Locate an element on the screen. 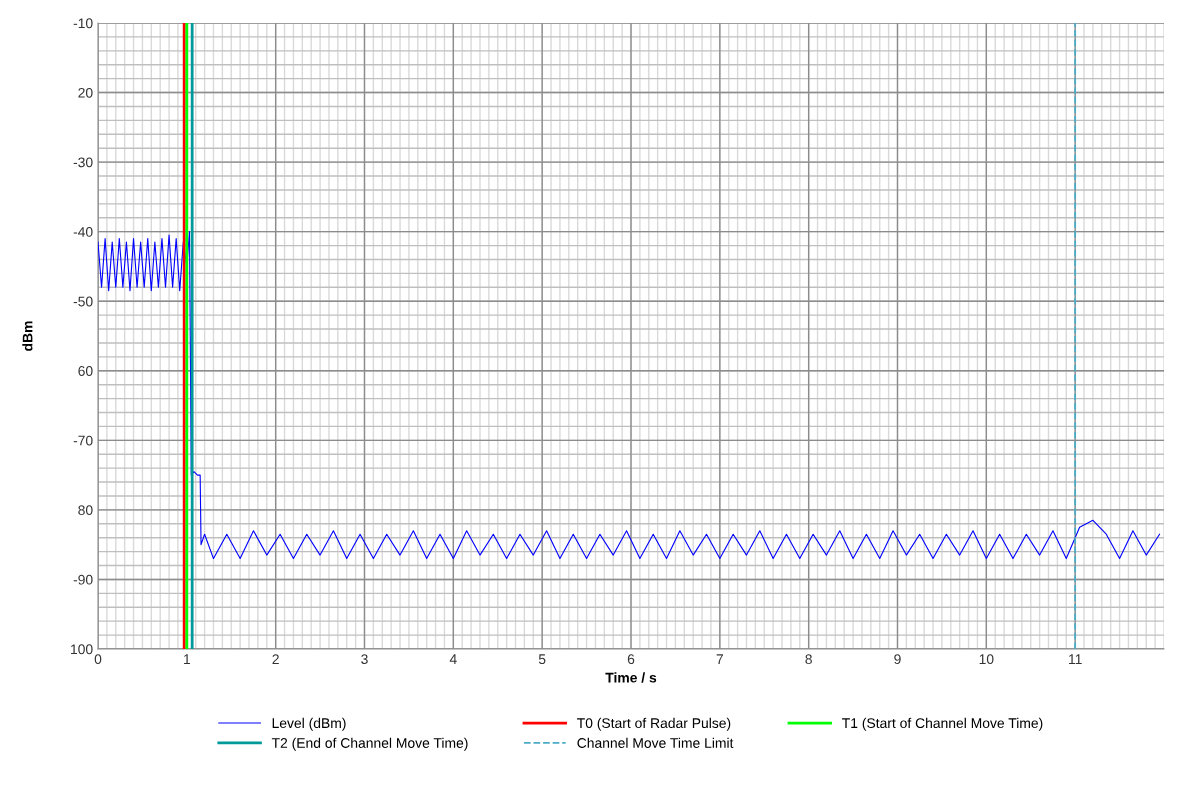  x-tick-label: 5 is located at coordinates (542, 659).